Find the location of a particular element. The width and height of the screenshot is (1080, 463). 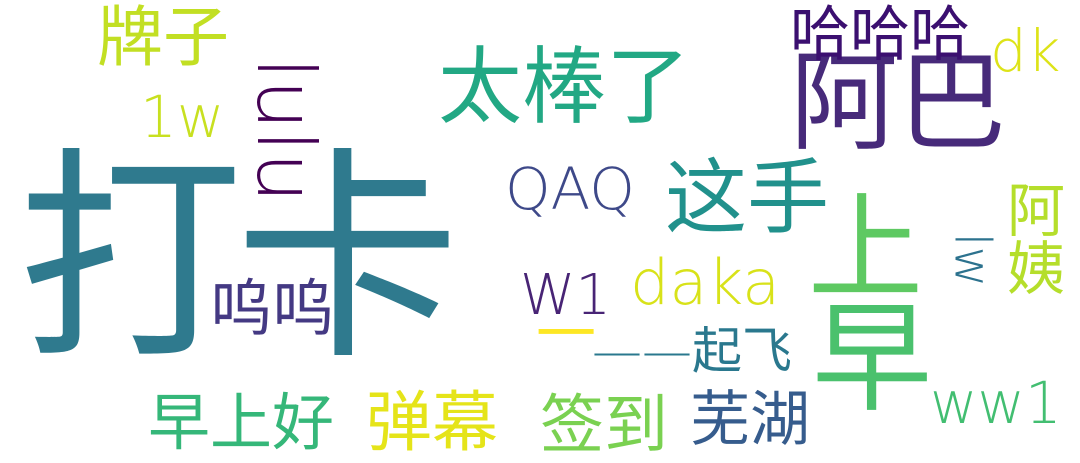

word-wuwu: 呜呜 is located at coordinates (272, 308).